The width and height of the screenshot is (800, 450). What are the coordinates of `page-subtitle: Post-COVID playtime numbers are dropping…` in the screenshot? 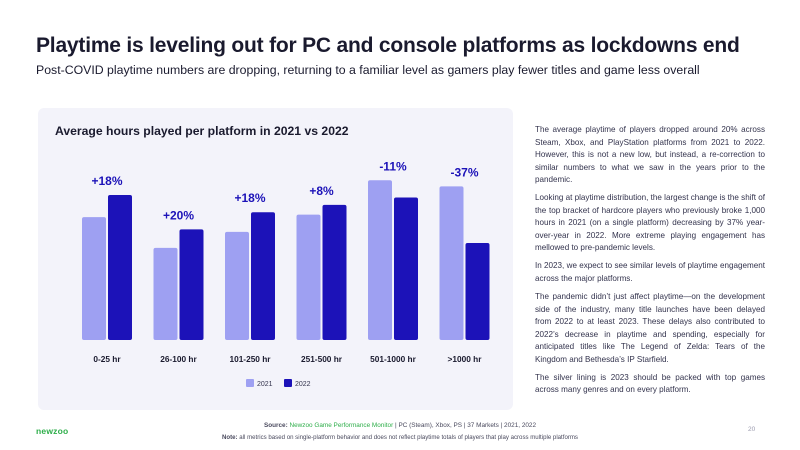 It's located at (368, 70).